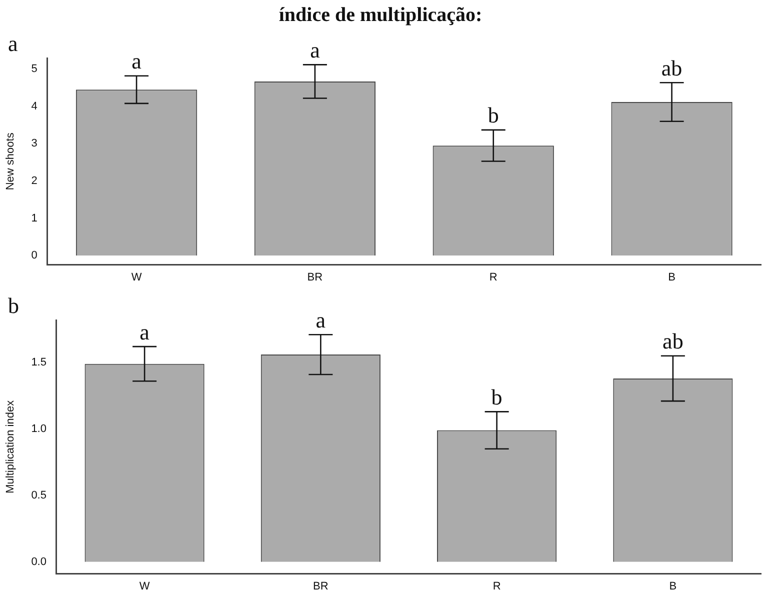 This screenshot has width=765, height=599. I want to click on y-tick-label: 2, so click(34, 180).